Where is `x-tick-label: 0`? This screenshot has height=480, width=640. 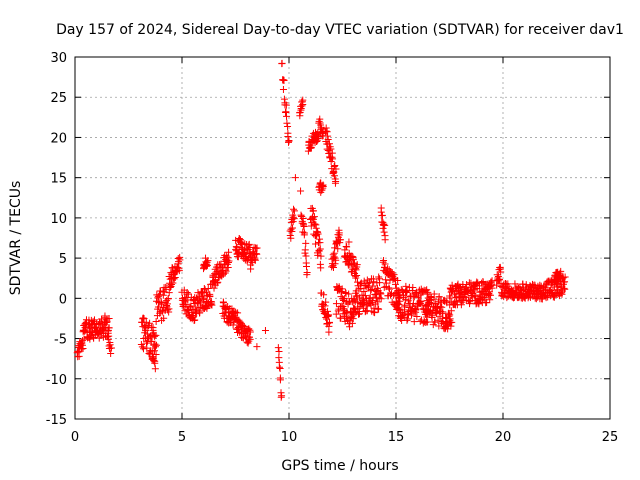 x-tick-label: 0 is located at coordinates (75, 437).